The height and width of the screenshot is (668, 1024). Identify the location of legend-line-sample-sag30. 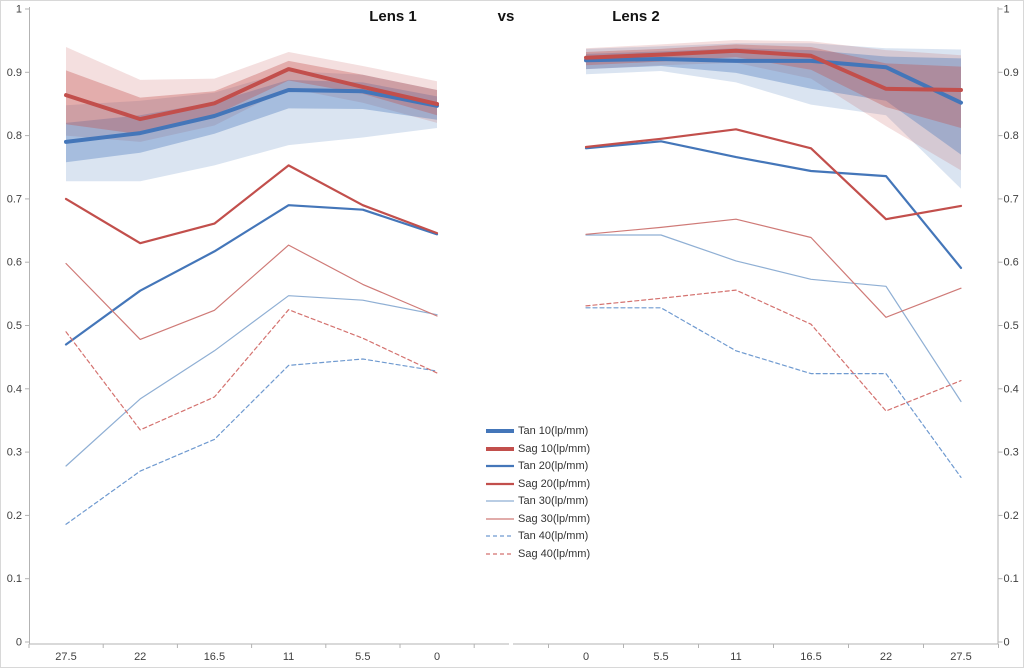
(500, 518).